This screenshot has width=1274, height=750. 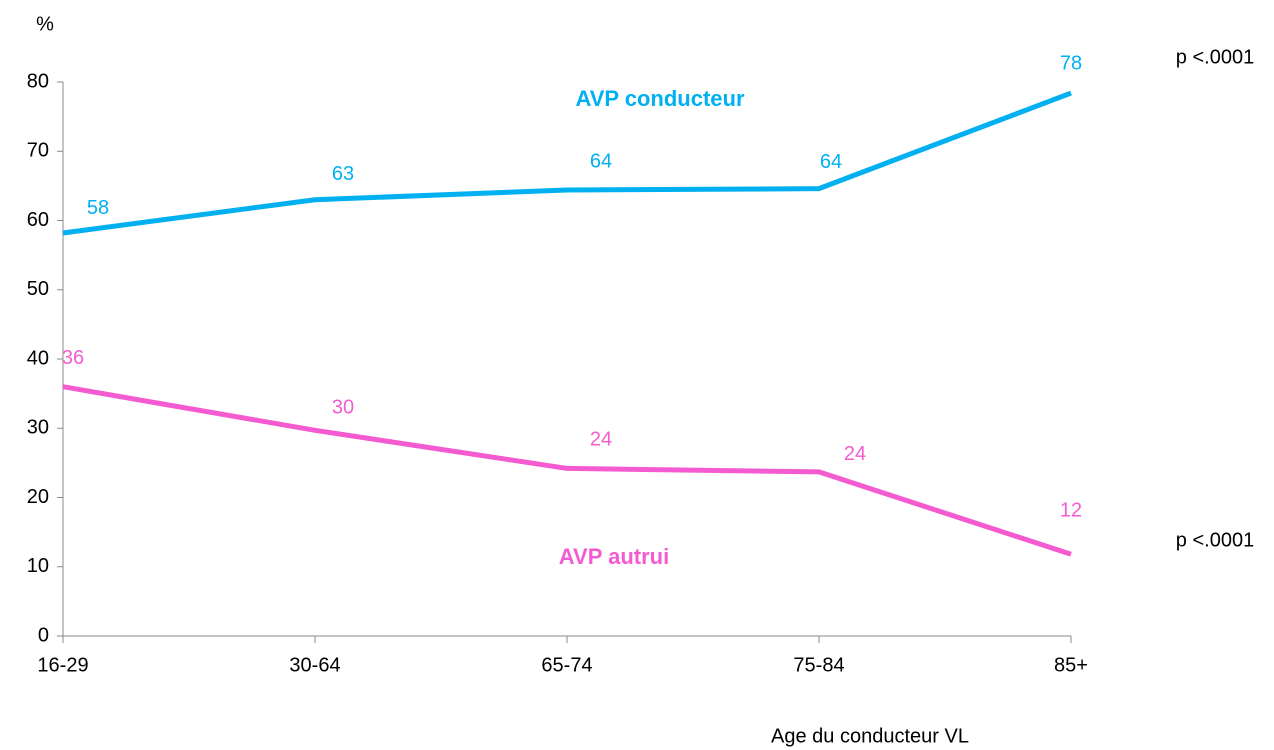 I want to click on x-tick-label: 16-29, so click(x=62, y=665).